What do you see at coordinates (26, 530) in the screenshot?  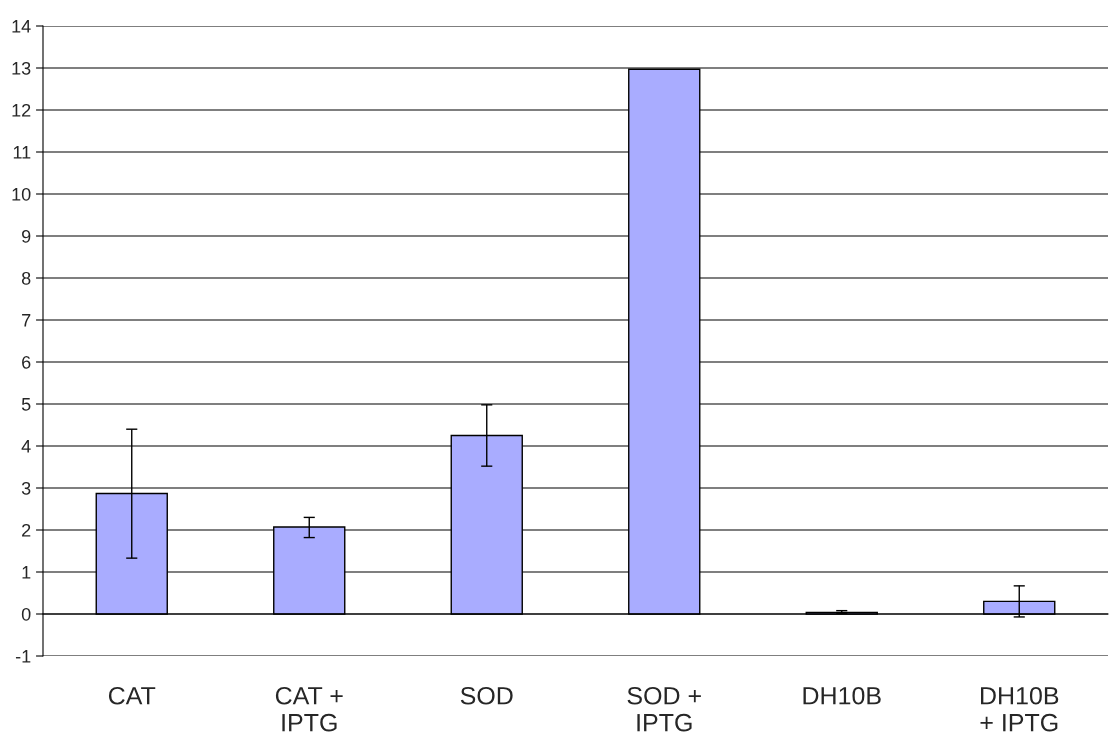 I see `y-tick-label: 2` at bounding box center [26, 530].